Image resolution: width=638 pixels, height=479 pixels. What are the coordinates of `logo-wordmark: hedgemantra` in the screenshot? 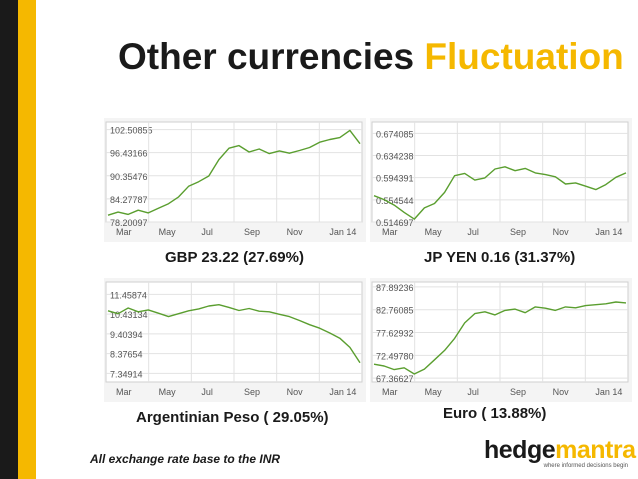 It's located at (560, 450).